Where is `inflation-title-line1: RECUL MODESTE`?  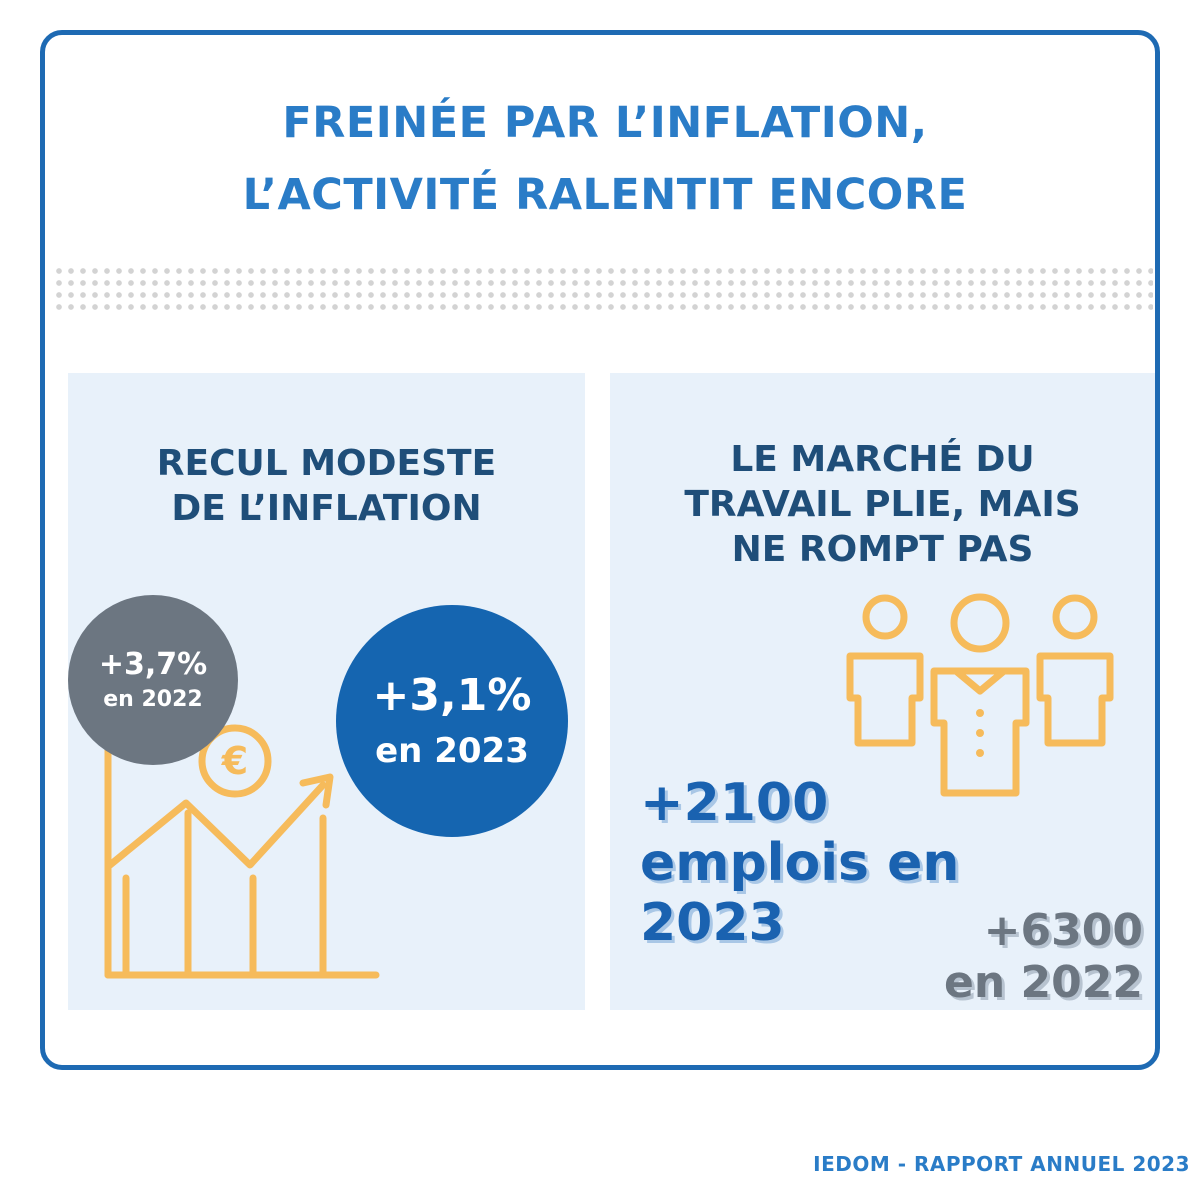
inflation-title-line1: RECUL MODESTE is located at coordinates (326, 463).